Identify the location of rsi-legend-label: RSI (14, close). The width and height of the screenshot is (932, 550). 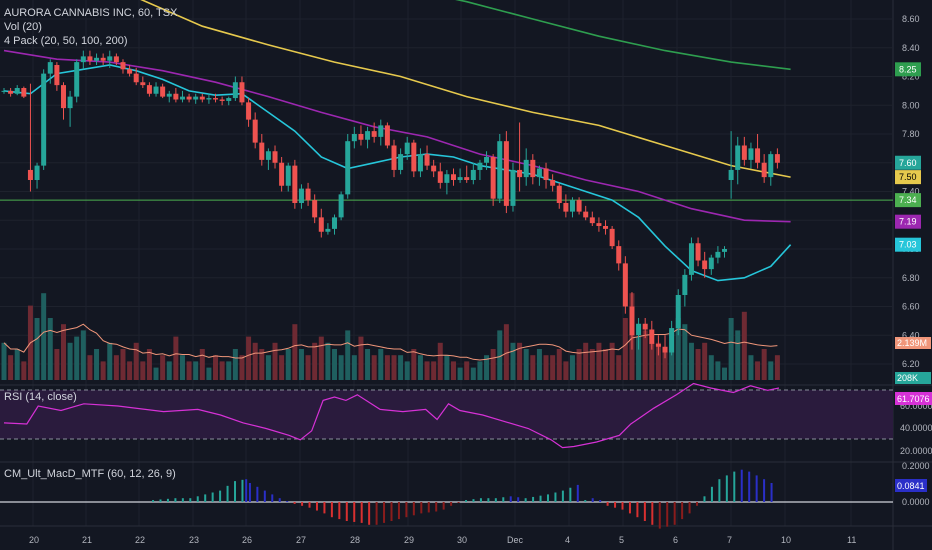
(40, 397).